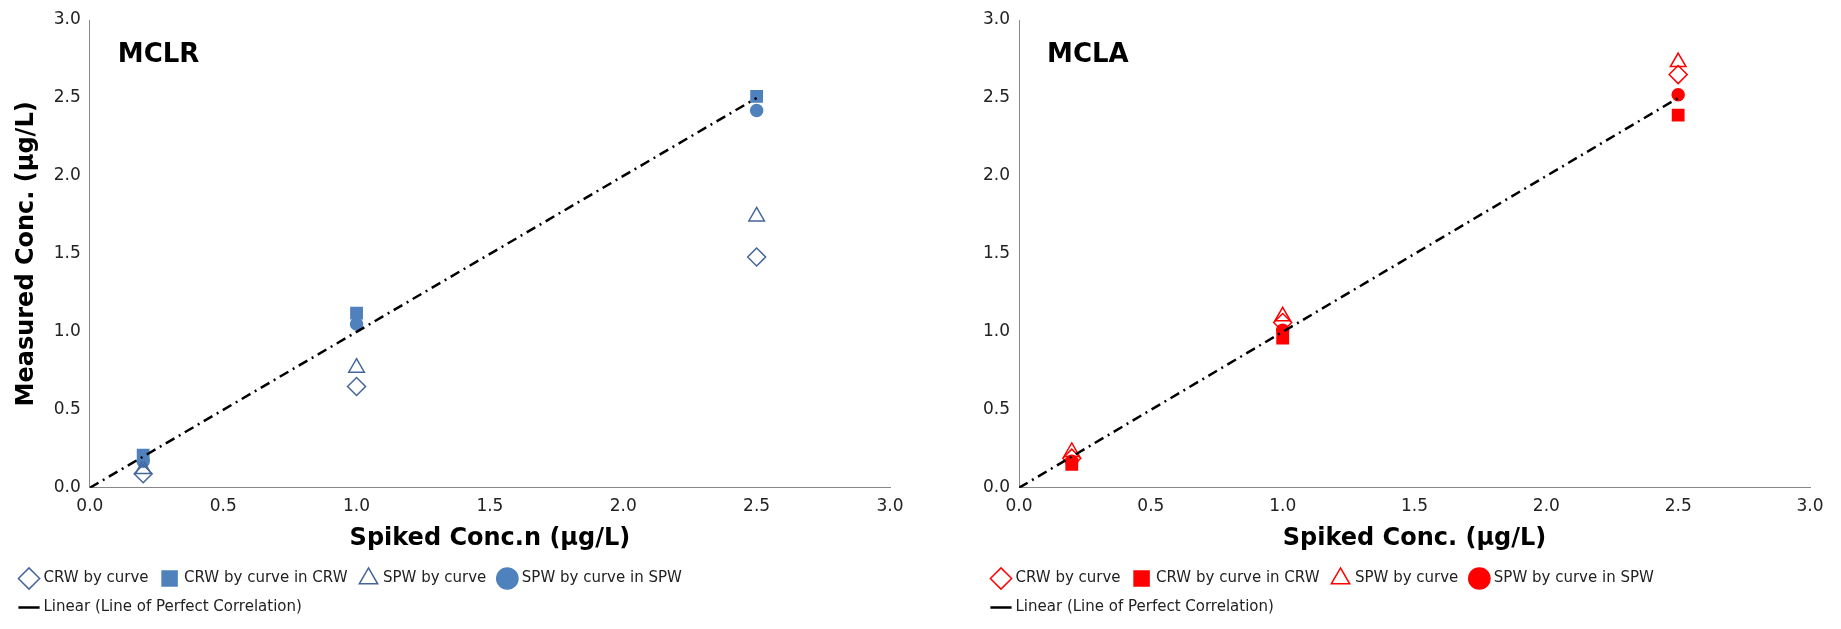  I want to click on x-axis-title: Spiked Conc. (µg/L), so click(1414, 536).